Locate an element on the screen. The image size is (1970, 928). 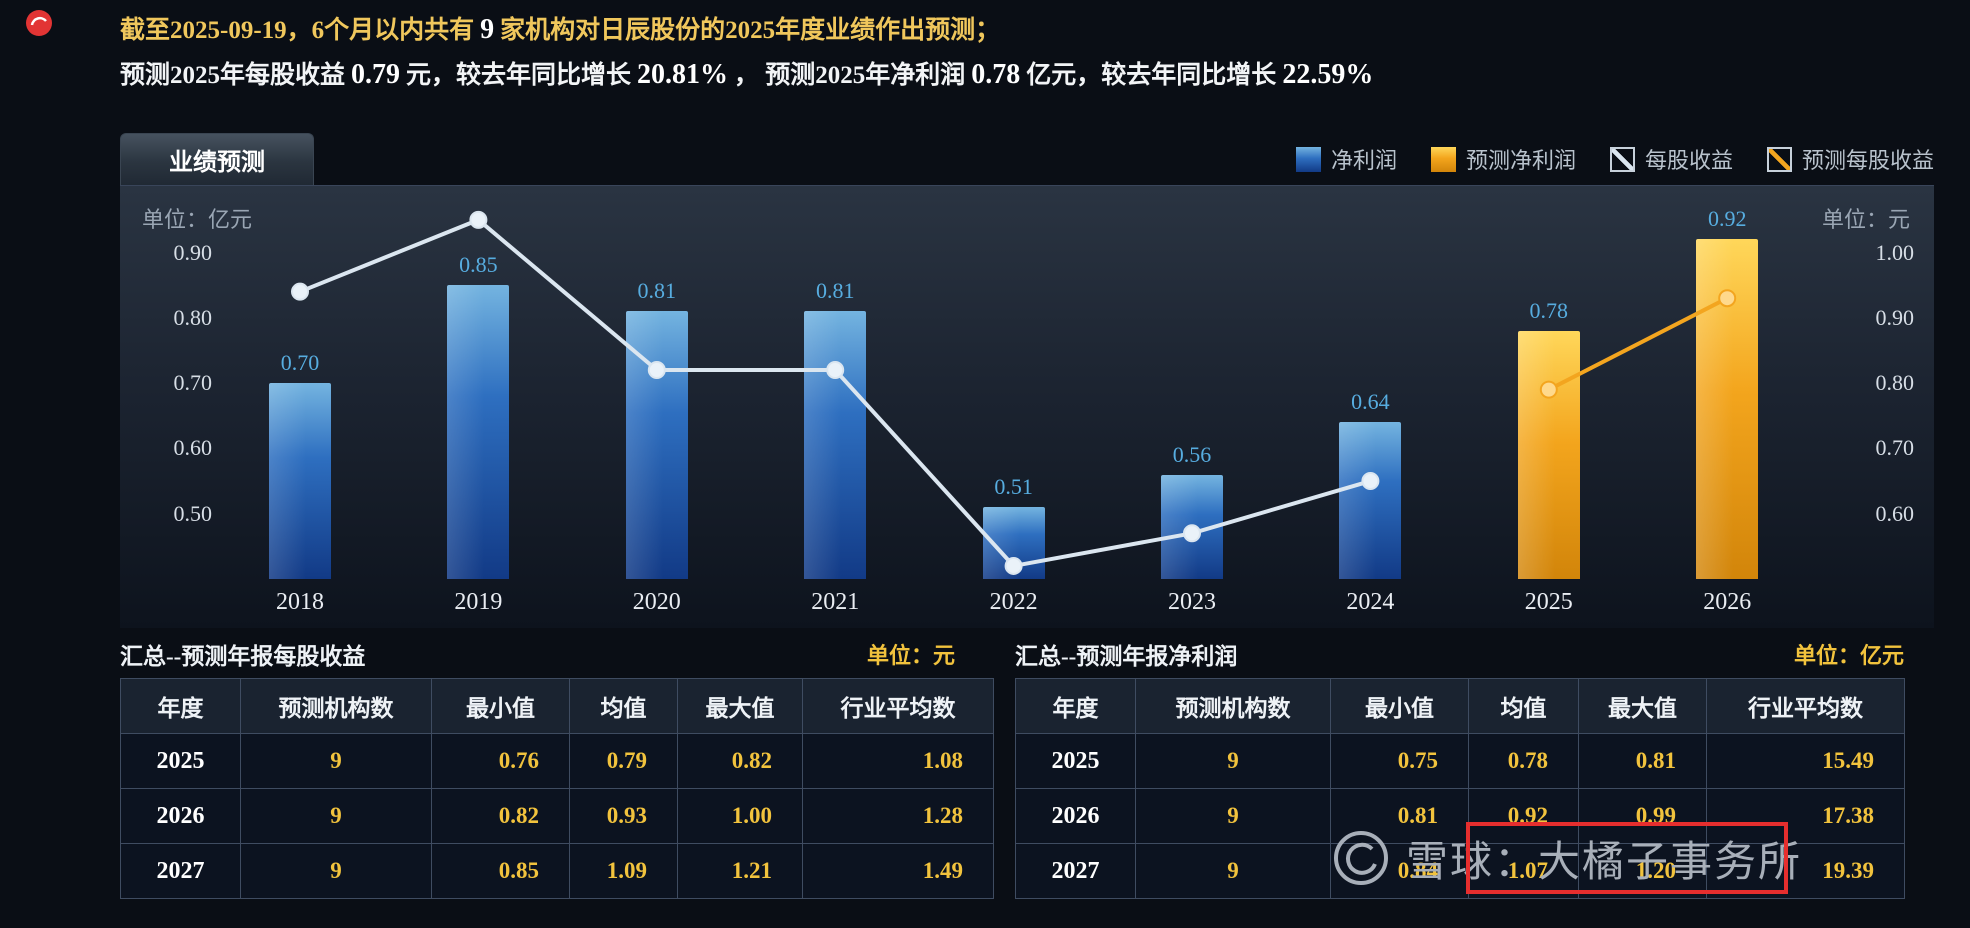
value-cell: 1.20 is located at coordinates (1642, 871).